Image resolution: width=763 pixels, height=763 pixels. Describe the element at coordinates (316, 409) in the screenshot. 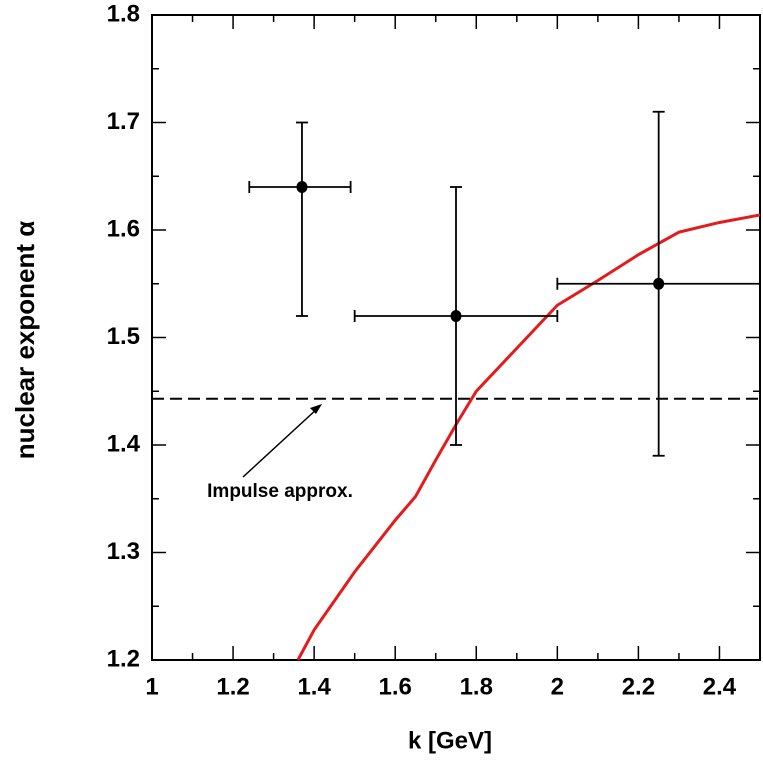

I see `arrow-head` at that location.